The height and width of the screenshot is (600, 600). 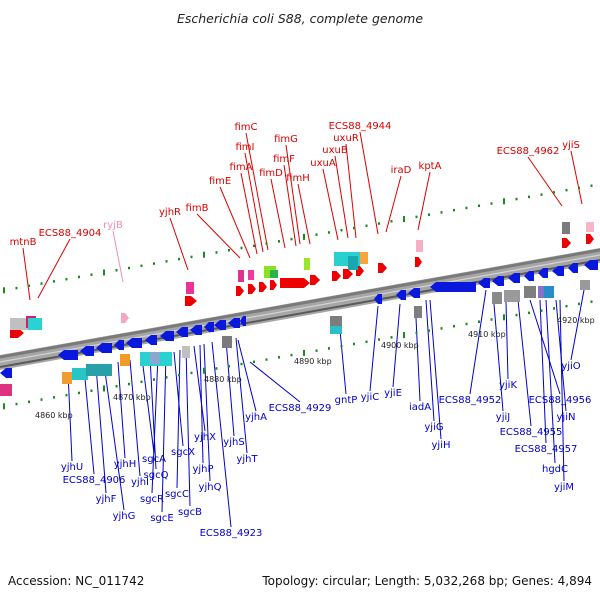 What do you see at coordinates (202, 469) in the screenshot?
I see `gene-label: yjhP` at bounding box center [202, 469].